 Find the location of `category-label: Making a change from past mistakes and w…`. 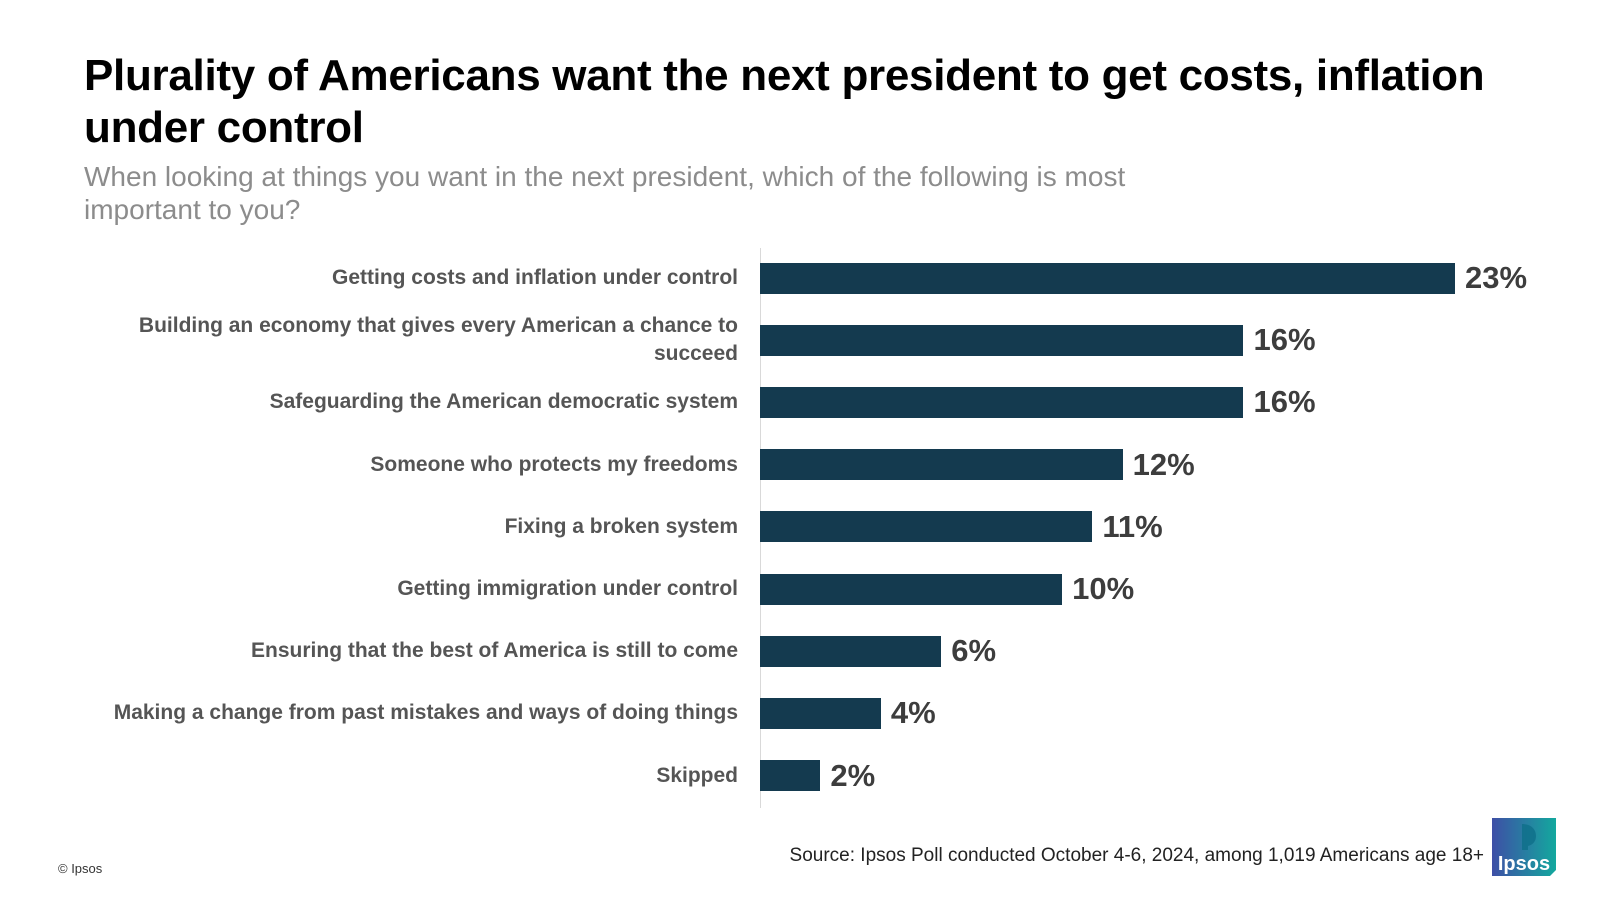

category-label: Making a change from past mistakes and w… is located at coordinates (425, 713).